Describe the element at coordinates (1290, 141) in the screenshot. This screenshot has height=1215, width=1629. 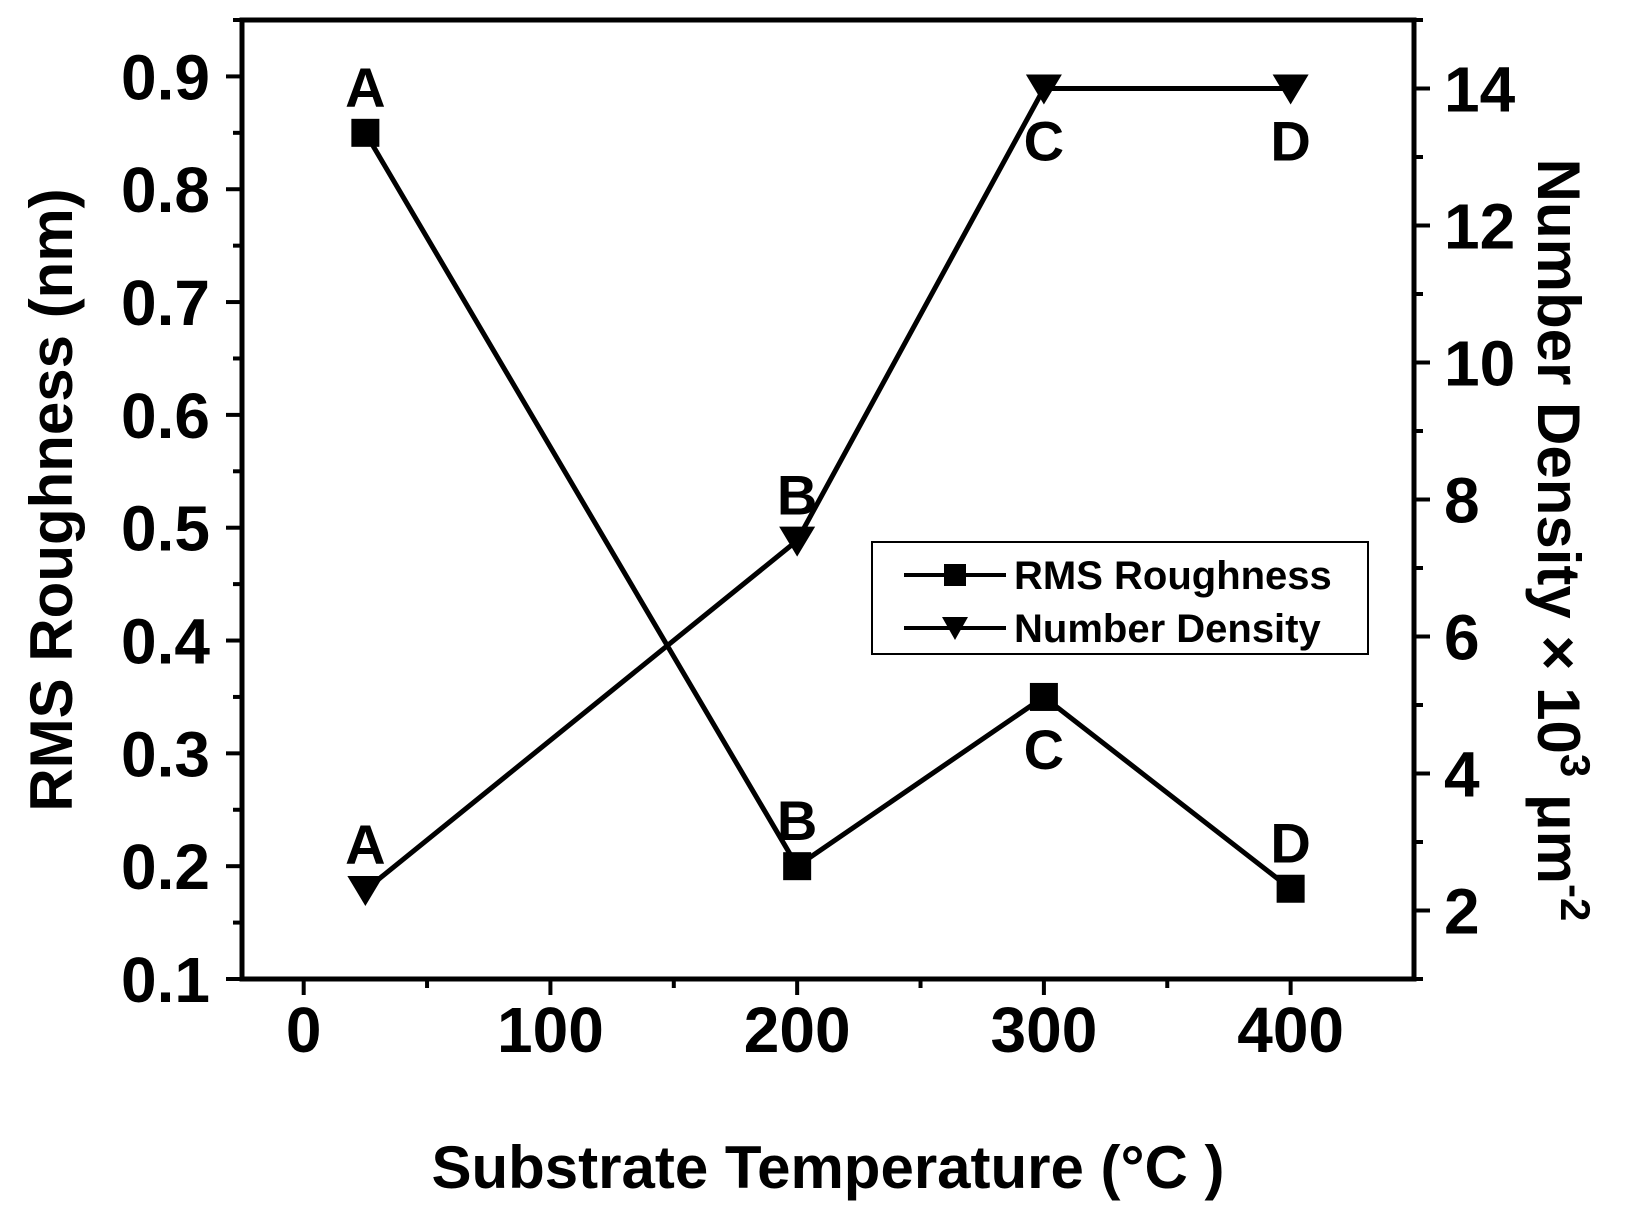
I see `point-label-density: D` at that location.